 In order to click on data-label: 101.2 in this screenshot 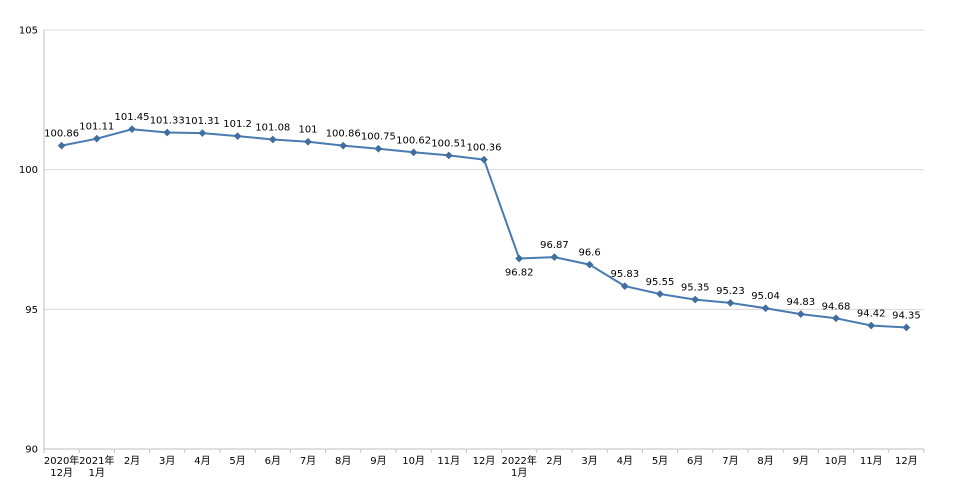, I will do `click(237, 124)`.